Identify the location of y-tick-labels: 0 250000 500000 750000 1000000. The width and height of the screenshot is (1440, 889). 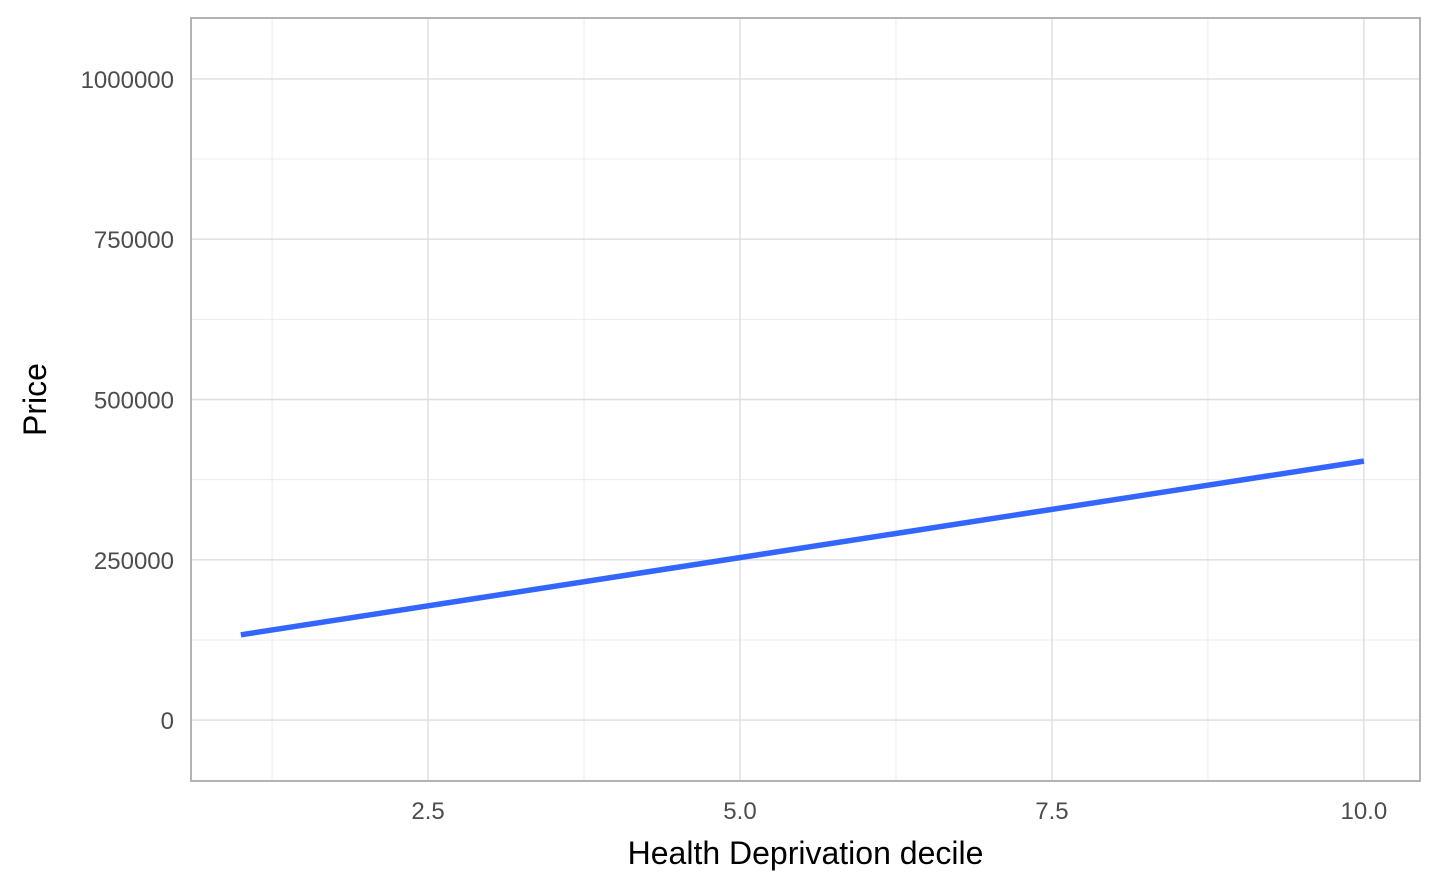
(127, 401).